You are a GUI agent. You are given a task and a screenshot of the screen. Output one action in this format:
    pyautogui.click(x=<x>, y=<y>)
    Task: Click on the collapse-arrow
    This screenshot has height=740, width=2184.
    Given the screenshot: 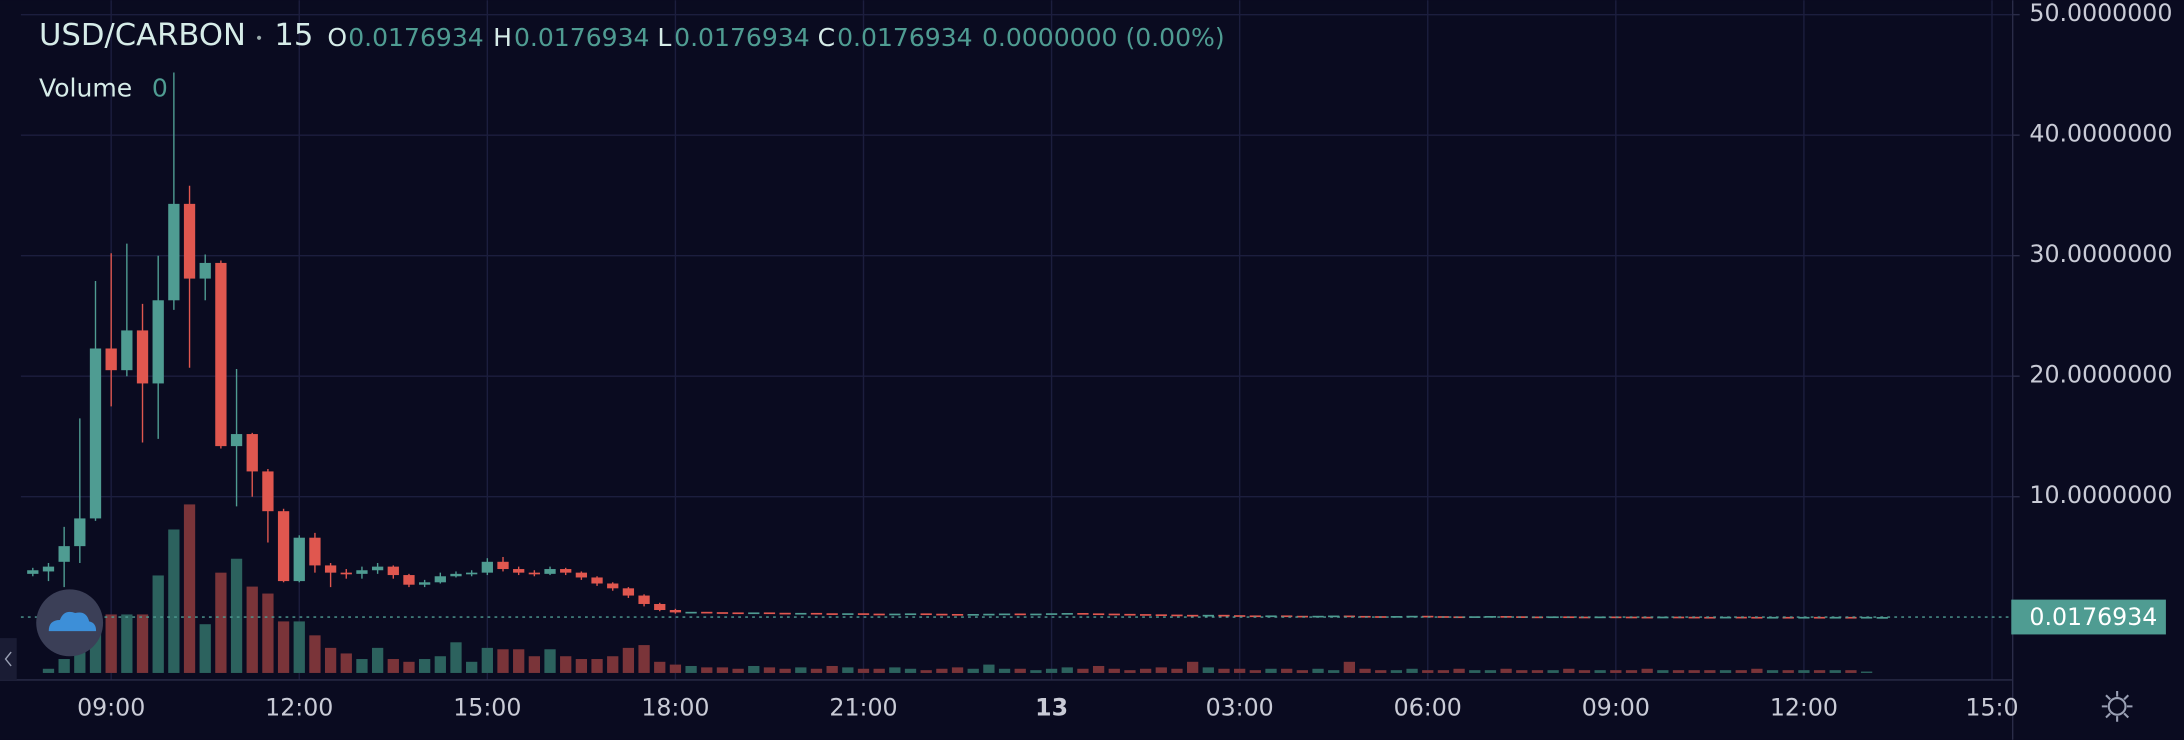 What is the action you would take?
    pyautogui.click(x=8, y=659)
    